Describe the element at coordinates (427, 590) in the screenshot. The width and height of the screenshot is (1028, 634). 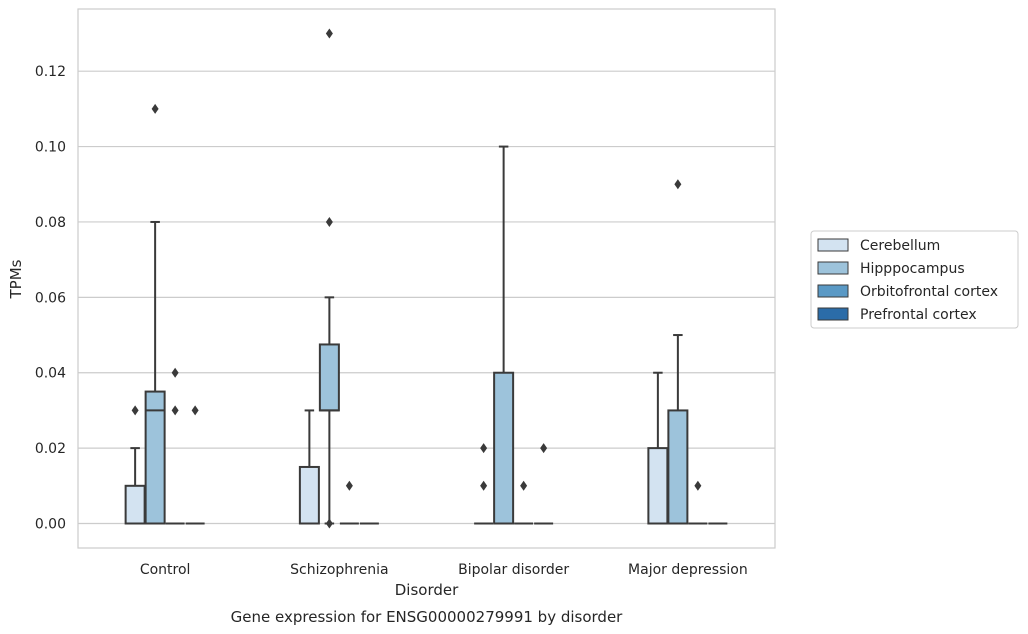
I see `x-axis-label: Disorder` at that location.